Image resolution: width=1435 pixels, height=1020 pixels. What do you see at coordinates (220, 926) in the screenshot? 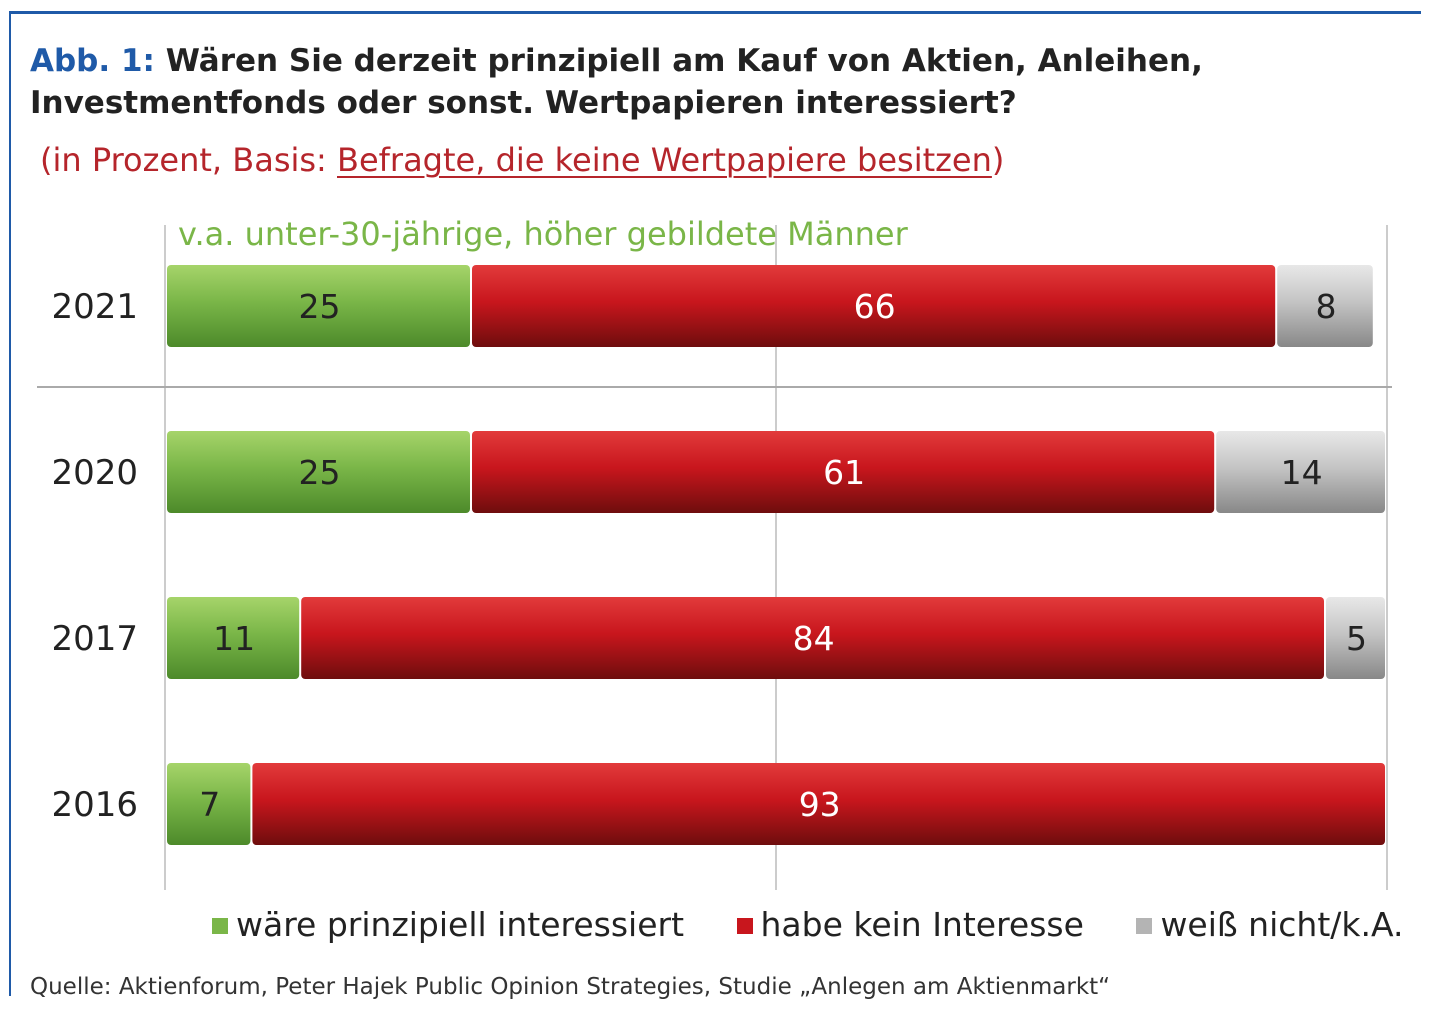
I see `legend-swatch-green` at bounding box center [220, 926].